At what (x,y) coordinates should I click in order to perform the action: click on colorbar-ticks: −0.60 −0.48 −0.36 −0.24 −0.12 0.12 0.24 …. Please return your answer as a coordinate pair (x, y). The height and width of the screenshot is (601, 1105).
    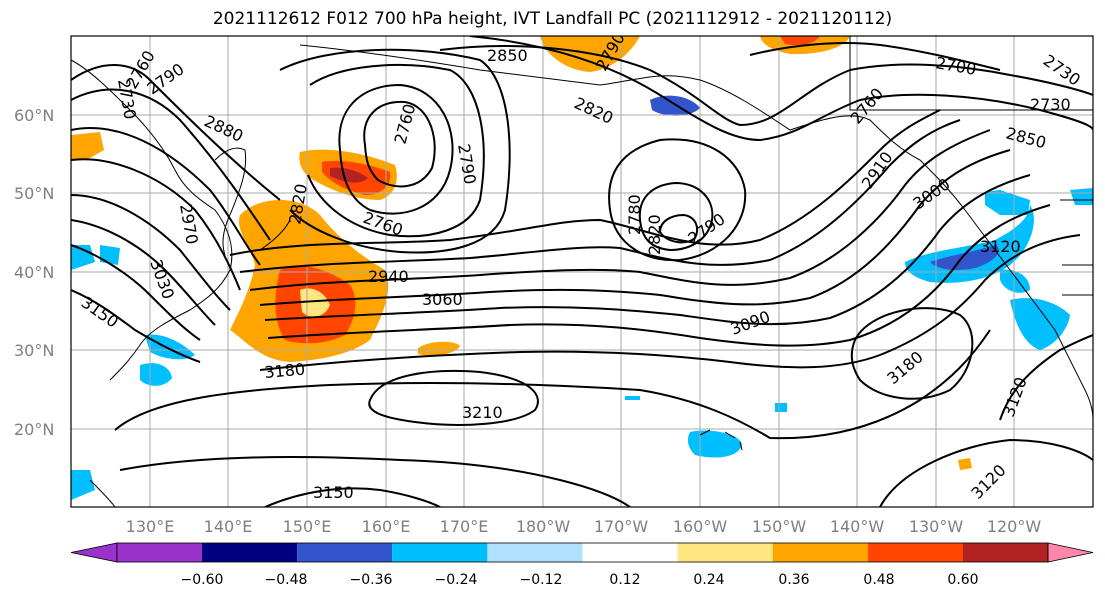
    Looking at the image, I should click on (580, 580).